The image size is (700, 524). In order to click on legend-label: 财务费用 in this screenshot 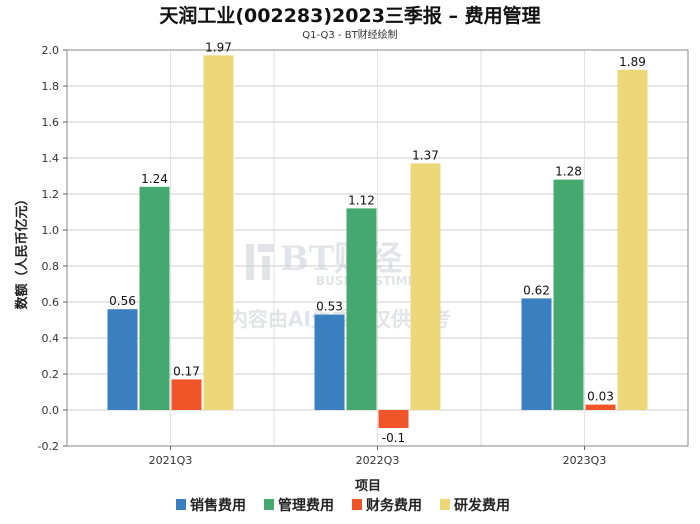, I will do `click(393, 505)`.